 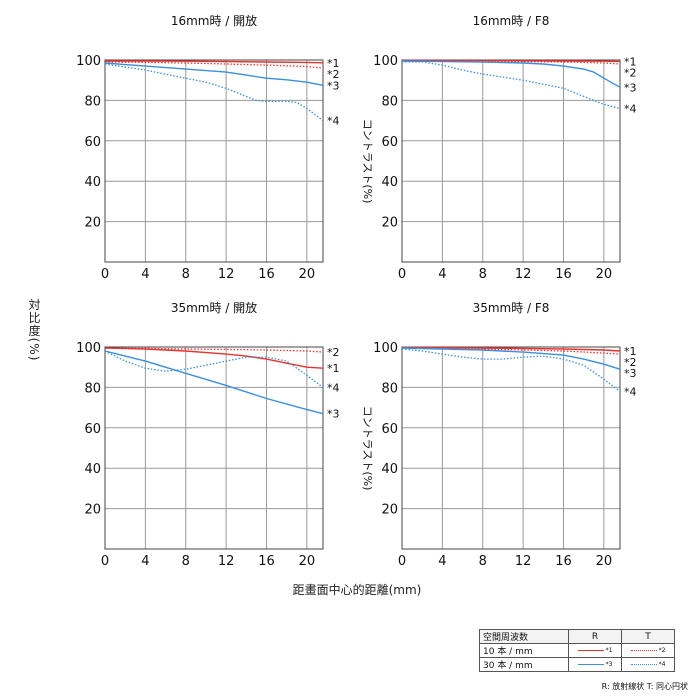 I want to click on legend-cell-r-10: *1, so click(x=595, y=650).